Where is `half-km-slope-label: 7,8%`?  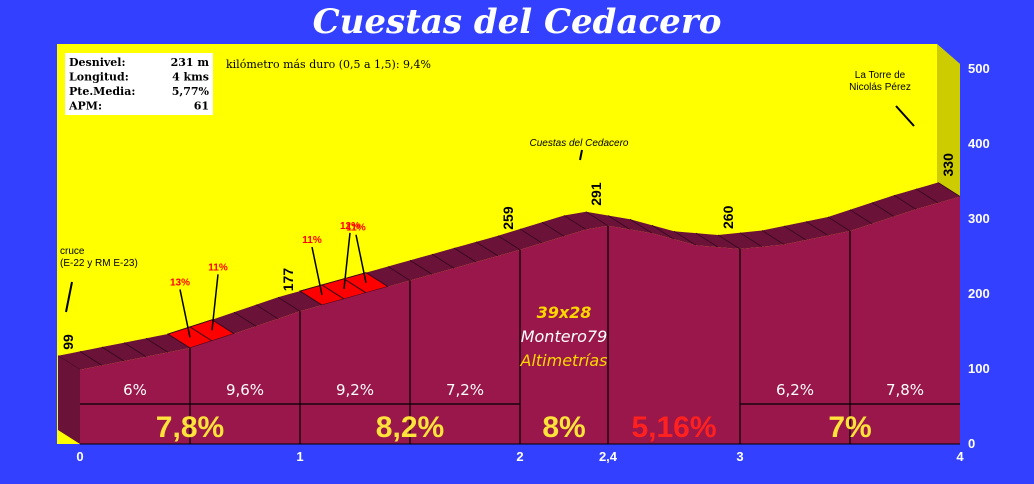 half-km-slope-label: 7,8% is located at coordinates (905, 390).